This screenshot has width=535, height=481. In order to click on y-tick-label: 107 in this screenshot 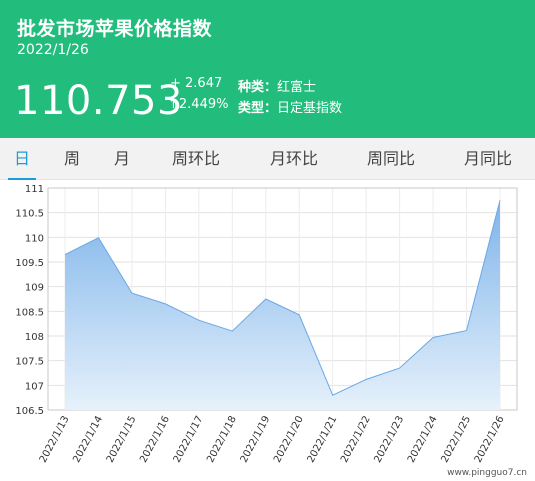, I will do `click(34, 386)`.